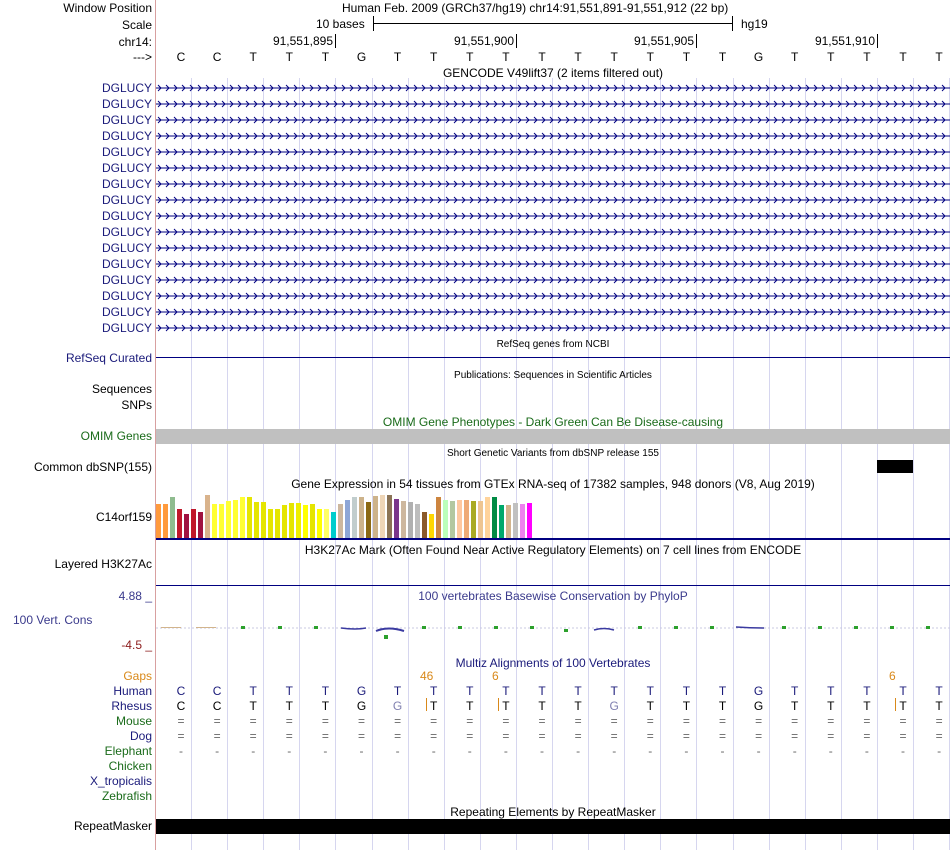  Describe the element at coordinates (553, 624) in the screenshot. I see `phylop-plot` at that location.